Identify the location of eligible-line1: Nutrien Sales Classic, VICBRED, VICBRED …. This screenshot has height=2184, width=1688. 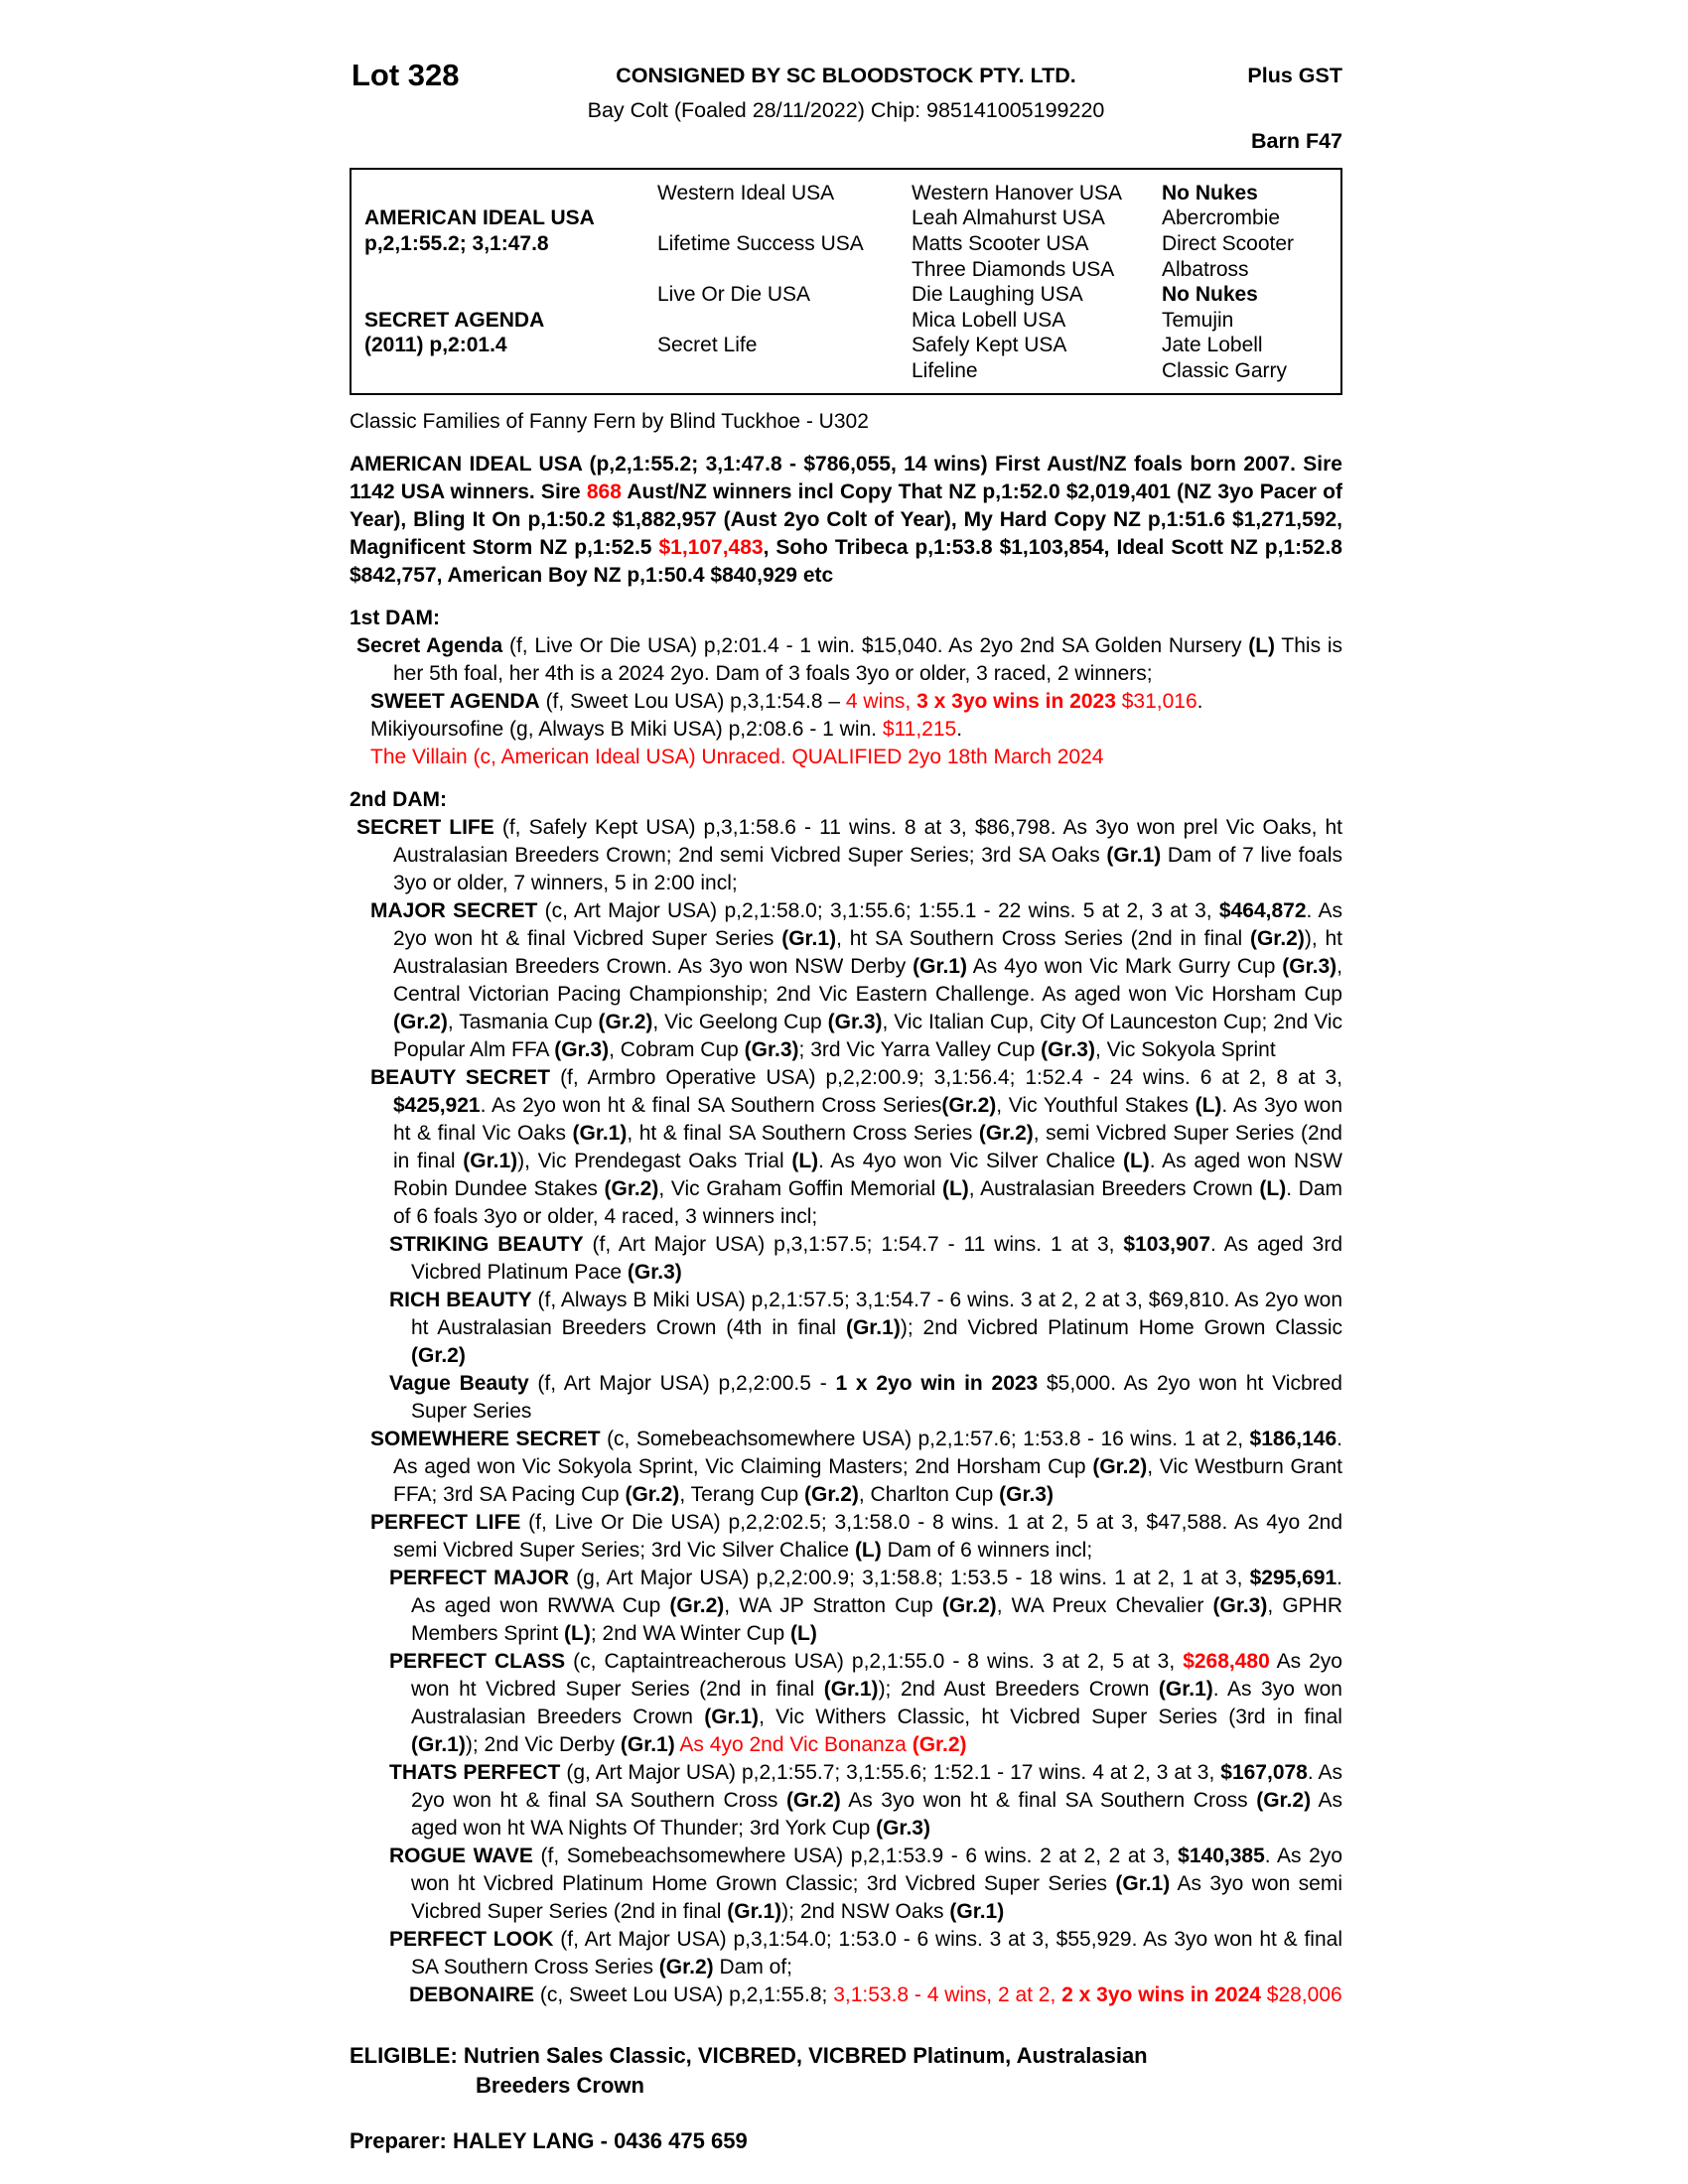
(805, 2055).